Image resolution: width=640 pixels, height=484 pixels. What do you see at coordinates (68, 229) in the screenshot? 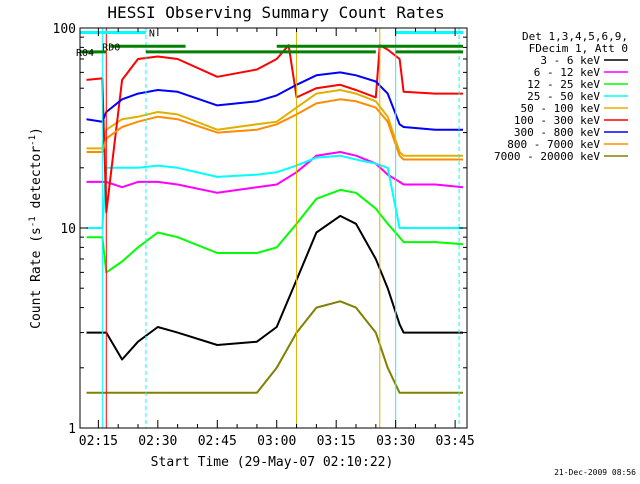
I see `y-tick-label-1: 10` at bounding box center [68, 229].